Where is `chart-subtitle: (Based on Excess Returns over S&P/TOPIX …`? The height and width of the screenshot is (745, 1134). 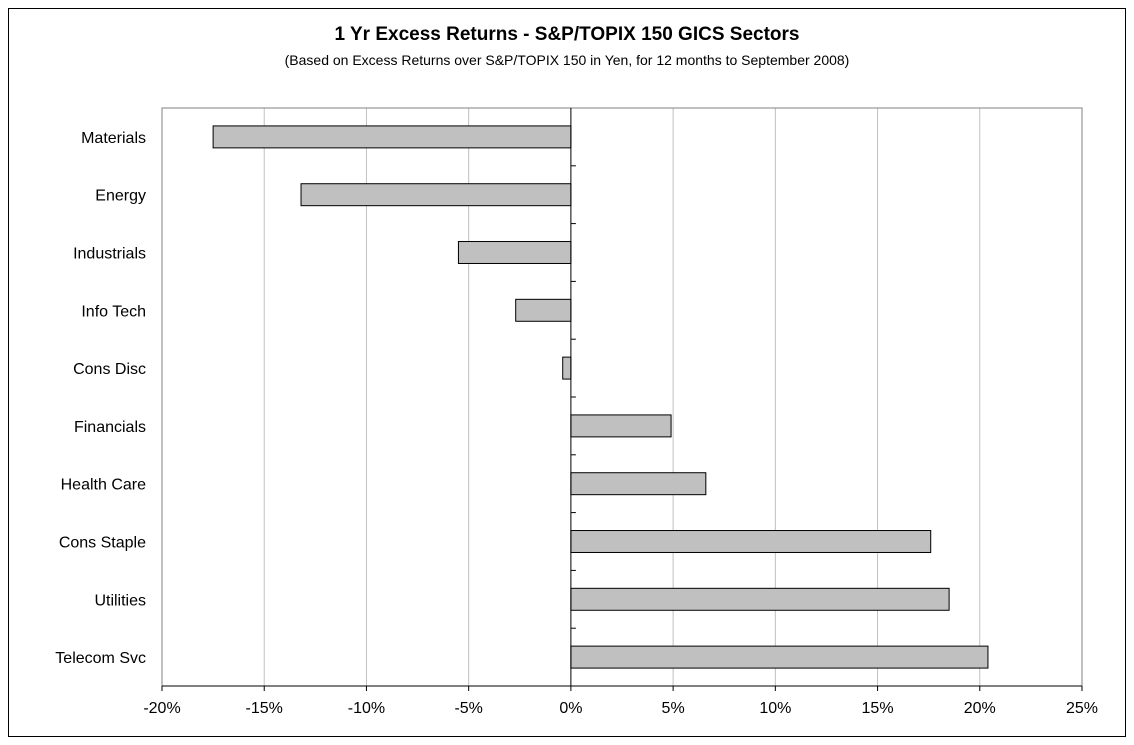 chart-subtitle: (Based on Excess Returns over S&P/TOPIX … is located at coordinates (567, 60).